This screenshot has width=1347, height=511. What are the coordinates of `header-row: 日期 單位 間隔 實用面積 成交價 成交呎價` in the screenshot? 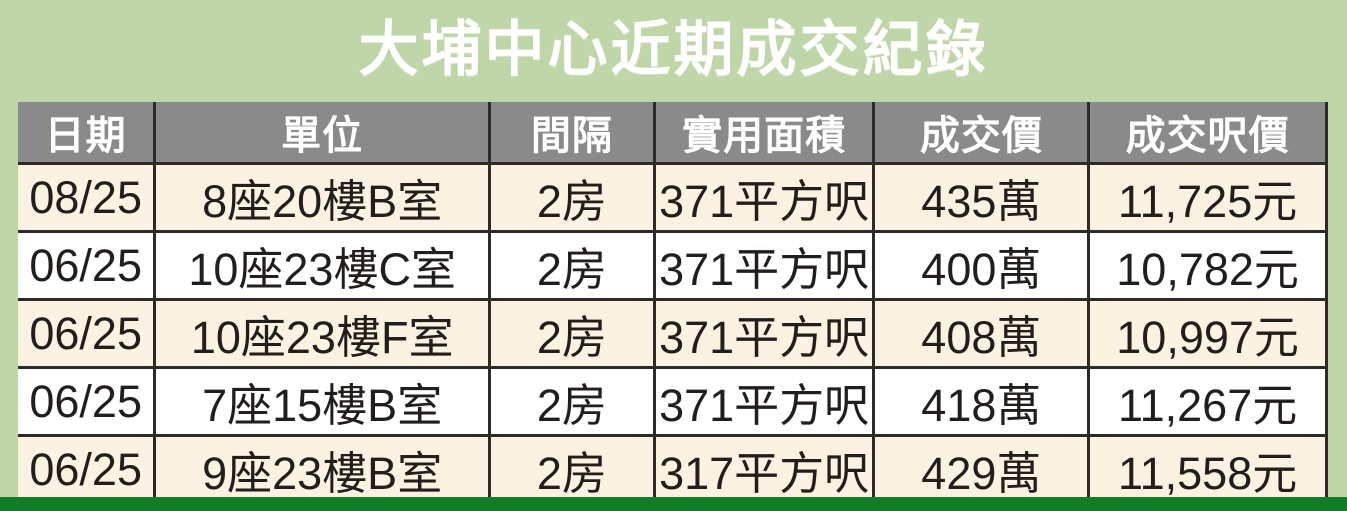 It's located at (673, 133).